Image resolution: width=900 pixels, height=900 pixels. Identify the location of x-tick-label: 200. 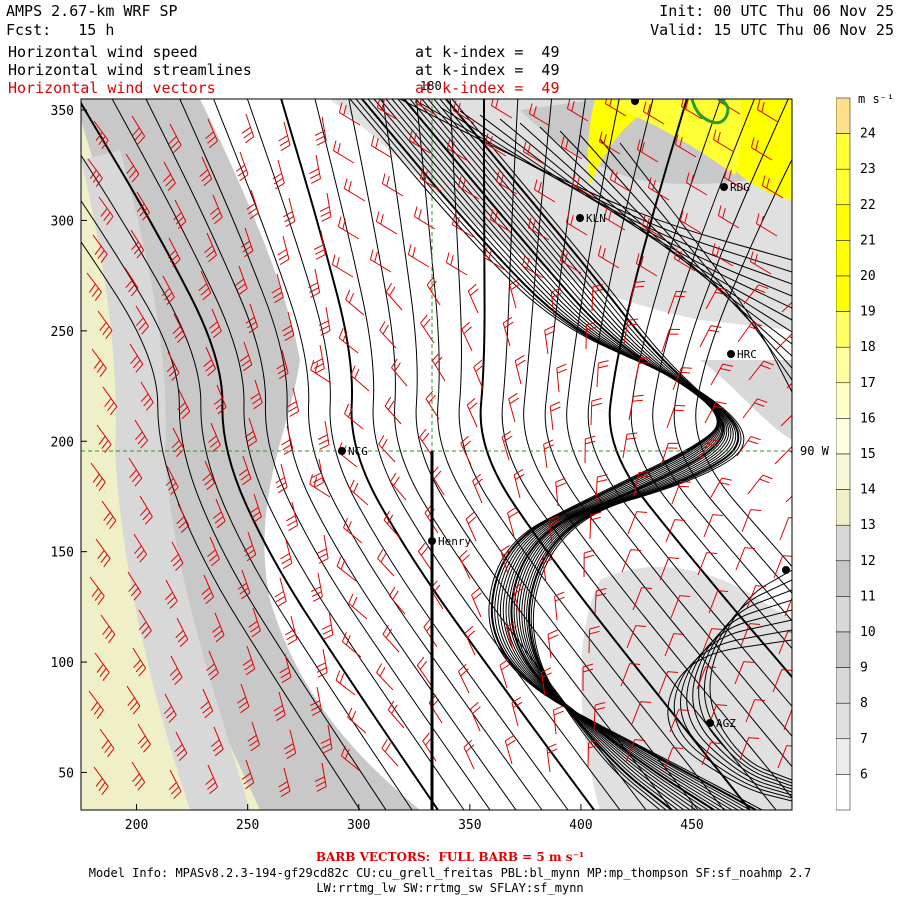
(136, 825).